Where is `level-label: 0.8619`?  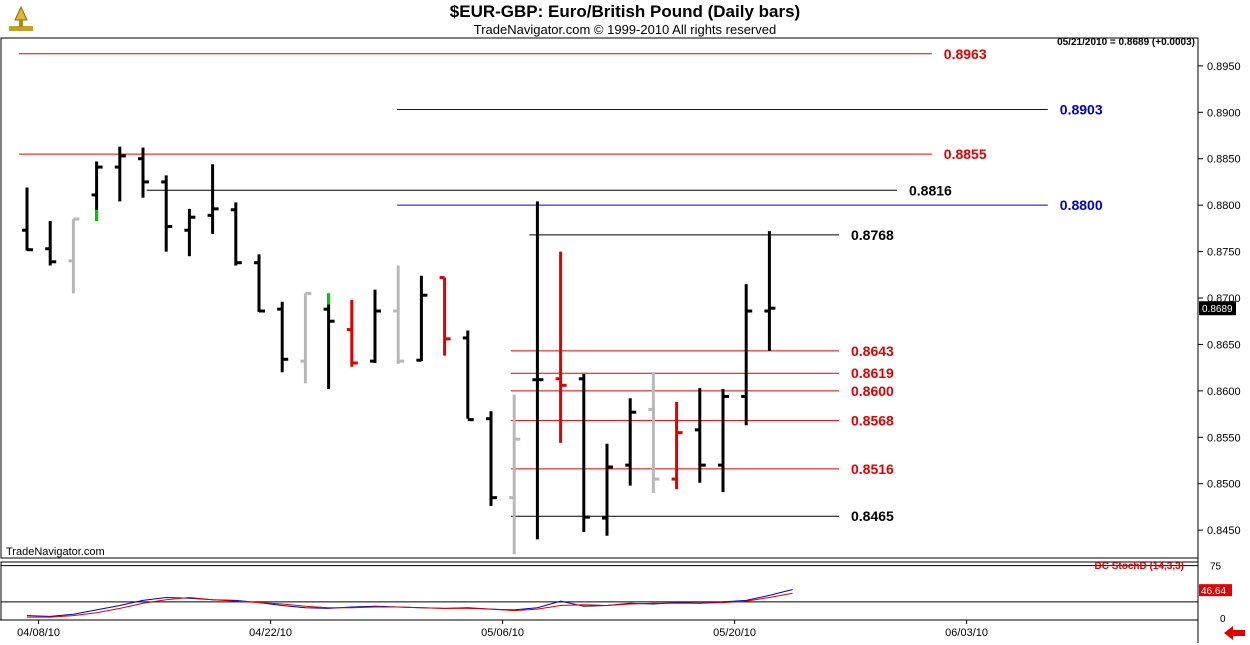 level-label: 0.8619 is located at coordinates (872, 373).